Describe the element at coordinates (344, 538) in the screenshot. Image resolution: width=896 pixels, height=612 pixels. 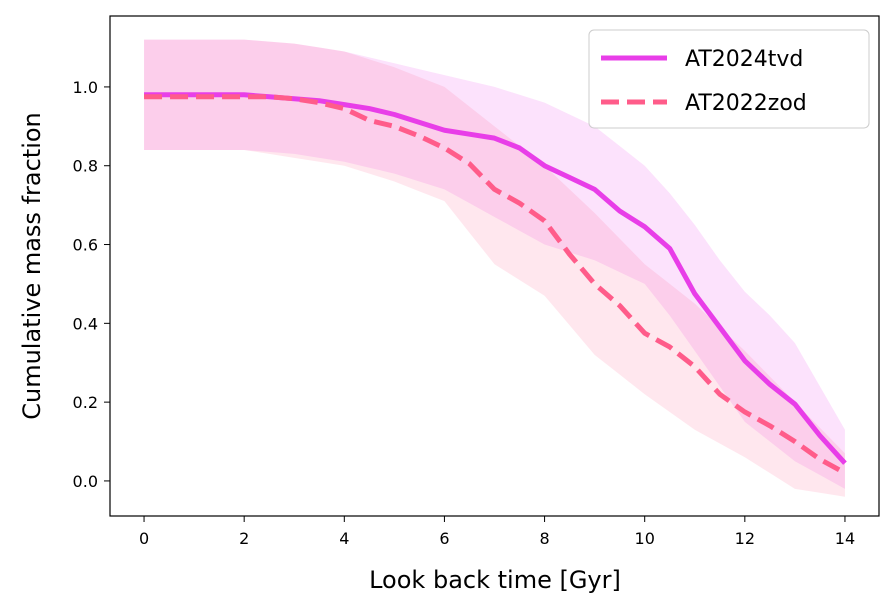
I see `x-tick-label: 4` at that location.